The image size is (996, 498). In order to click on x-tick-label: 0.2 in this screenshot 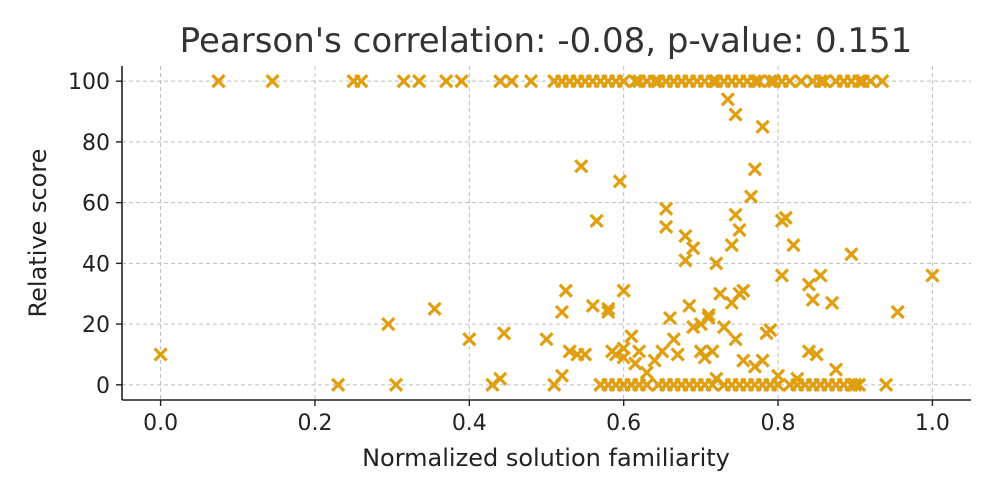, I will do `click(314, 423)`.